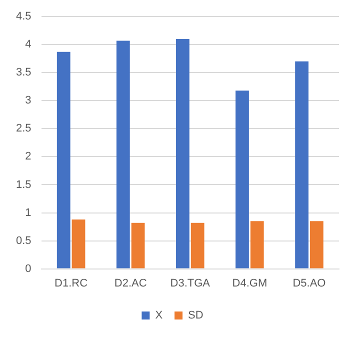  What do you see at coordinates (28, 268) in the screenshot?
I see `y-tick-label: 0` at bounding box center [28, 268].